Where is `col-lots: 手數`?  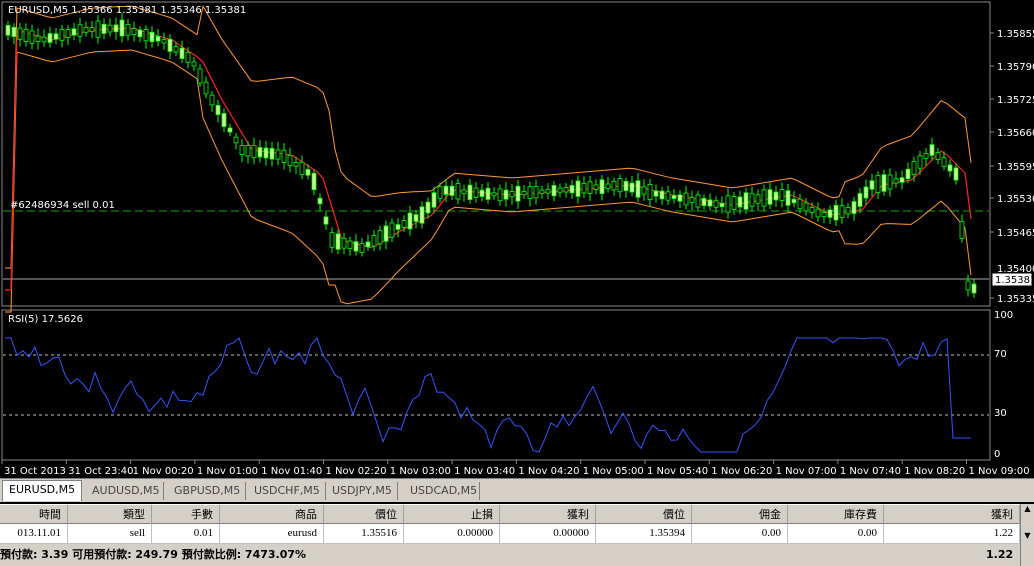 col-lots: 手數 is located at coordinates (186, 514).